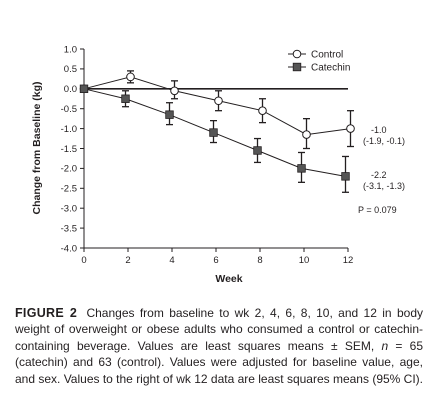  I want to click on y-tick-label: 1.0, so click(70, 49).